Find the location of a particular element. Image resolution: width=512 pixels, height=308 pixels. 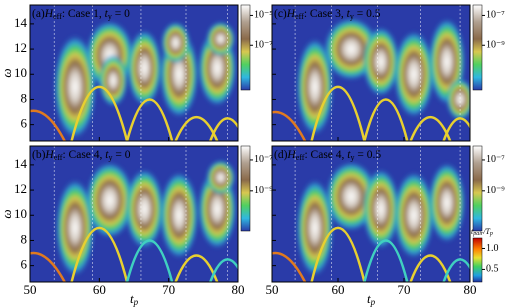

title-part: (d) is located at coordinates (281, 155).